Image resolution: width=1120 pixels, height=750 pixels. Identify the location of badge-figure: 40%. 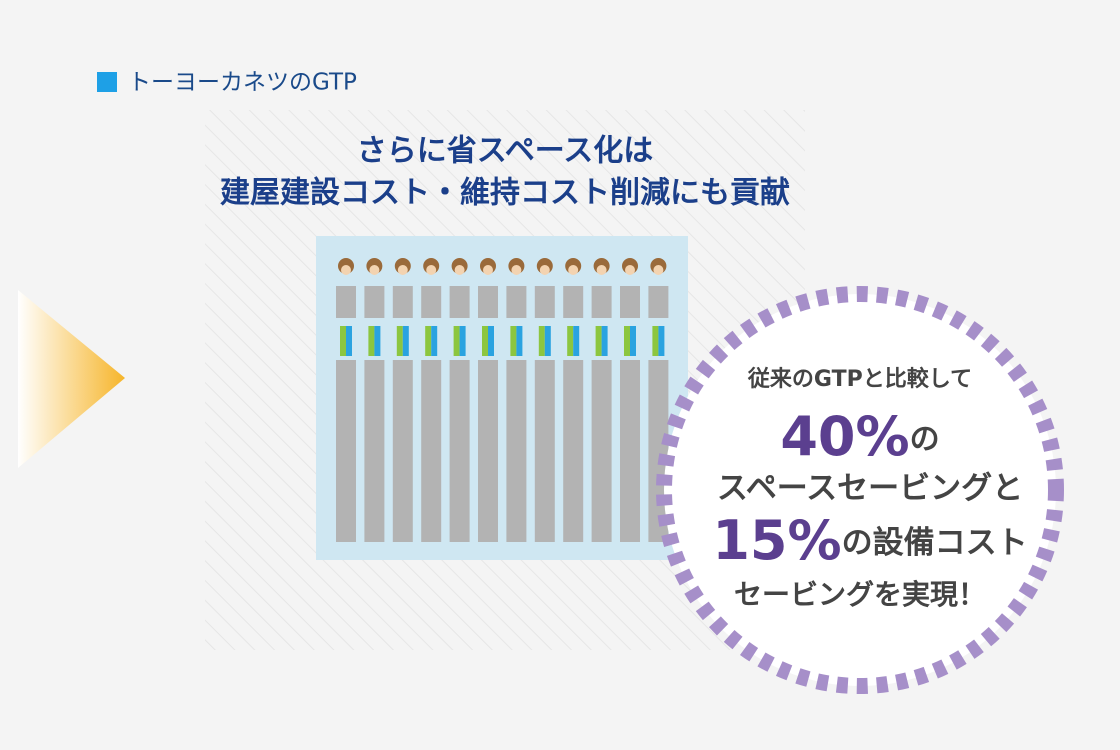
(844, 436).